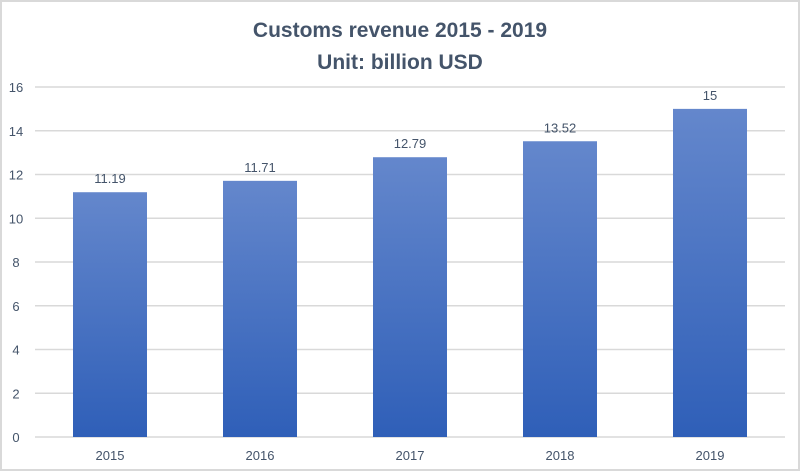 The height and width of the screenshot is (471, 800). I want to click on y-tick-label: 10, so click(16, 218).